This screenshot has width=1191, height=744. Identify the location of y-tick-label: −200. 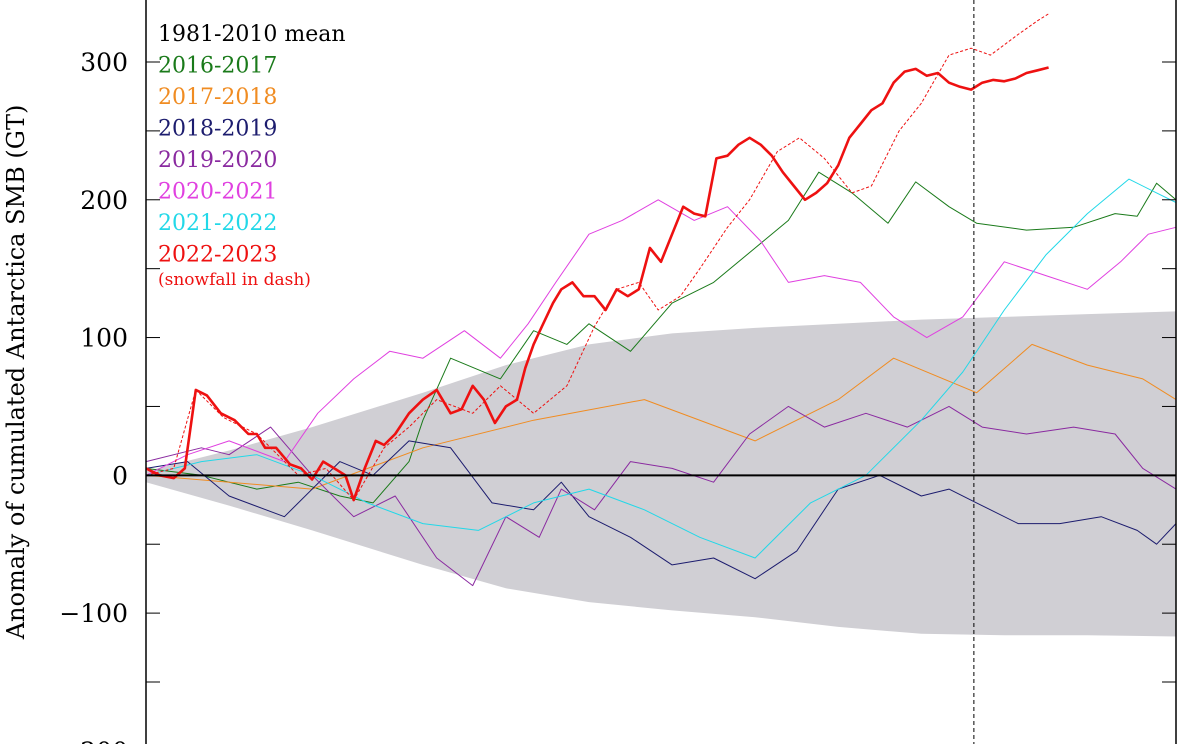
(93, 740).